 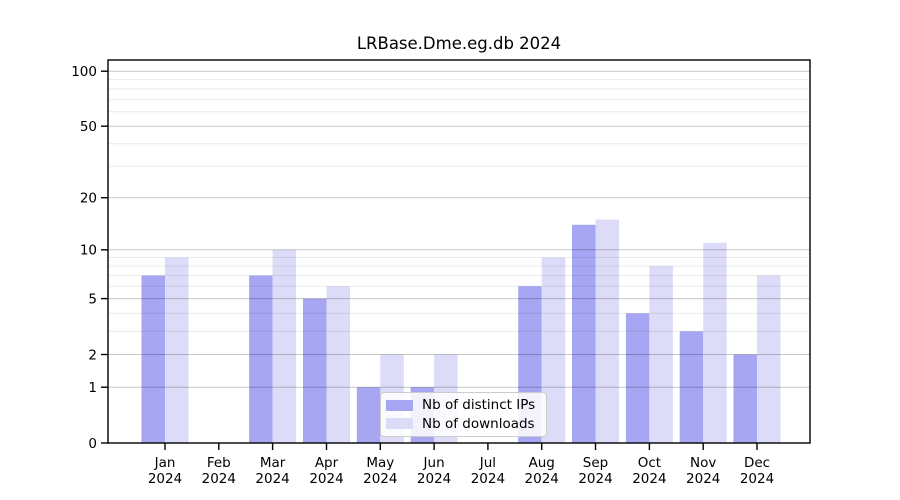 I want to click on x-tick-month-label: Mar, so click(x=273, y=463).